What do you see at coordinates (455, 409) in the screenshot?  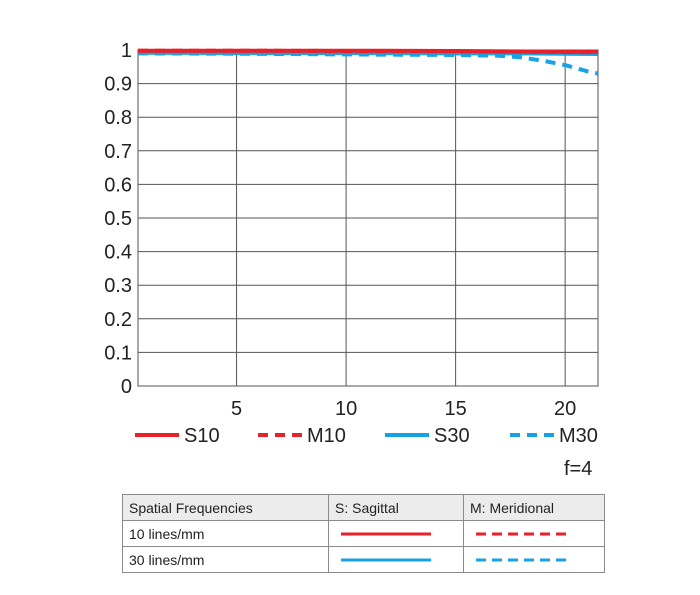 I see `x-tick-label: 15` at bounding box center [455, 409].